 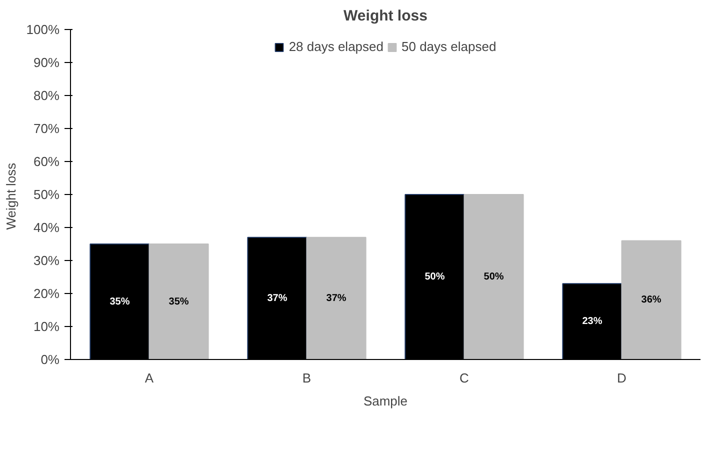 What do you see at coordinates (43, 29) in the screenshot?
I see `y-tick-label: 100%` at bounding box center [43, 29].